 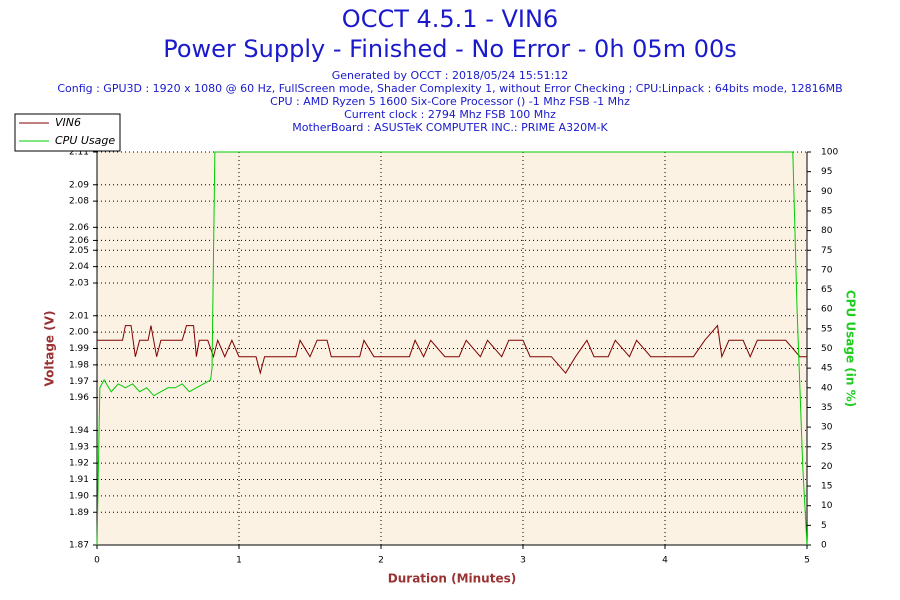 What do you see at coordinates (827, 310) in the screenshot?
I see `y2-tick-label: 60` at bounding box center [827, 310].